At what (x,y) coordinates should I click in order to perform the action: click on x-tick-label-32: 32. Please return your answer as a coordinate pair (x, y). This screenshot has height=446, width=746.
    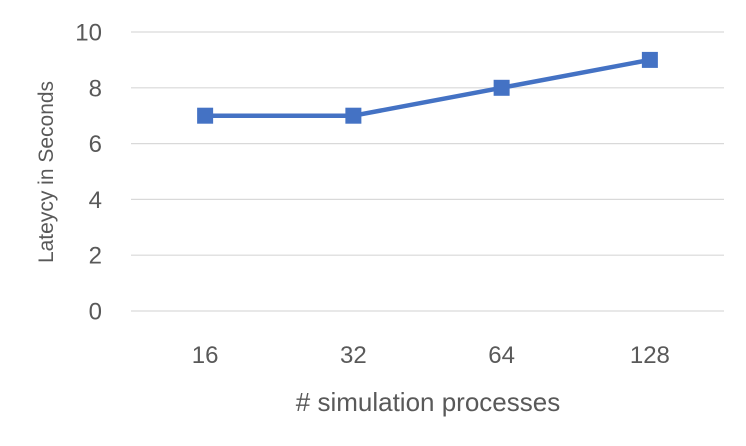
    Looking at the image, I should click on (353, 355).